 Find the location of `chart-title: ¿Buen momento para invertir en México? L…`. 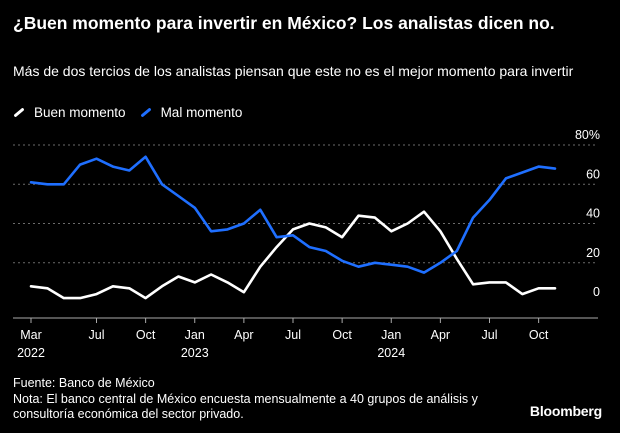

chart-title: ¿Buen momento para invertir en México? L… is located at coordinates (284, 23).